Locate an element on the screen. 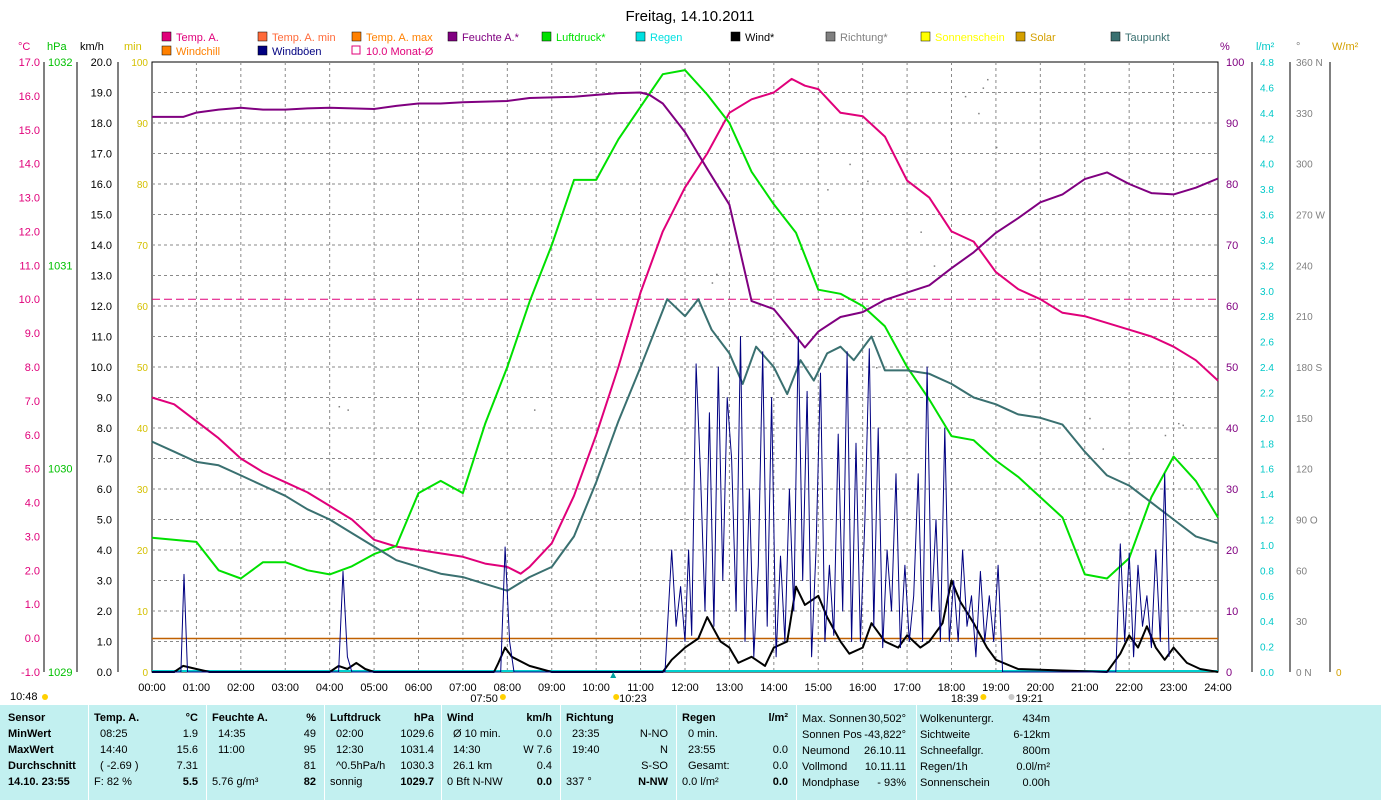 The width and height of the screenshot is (1381, 800). x-tick-label: 09:00 is located at coordinates (552, 688).